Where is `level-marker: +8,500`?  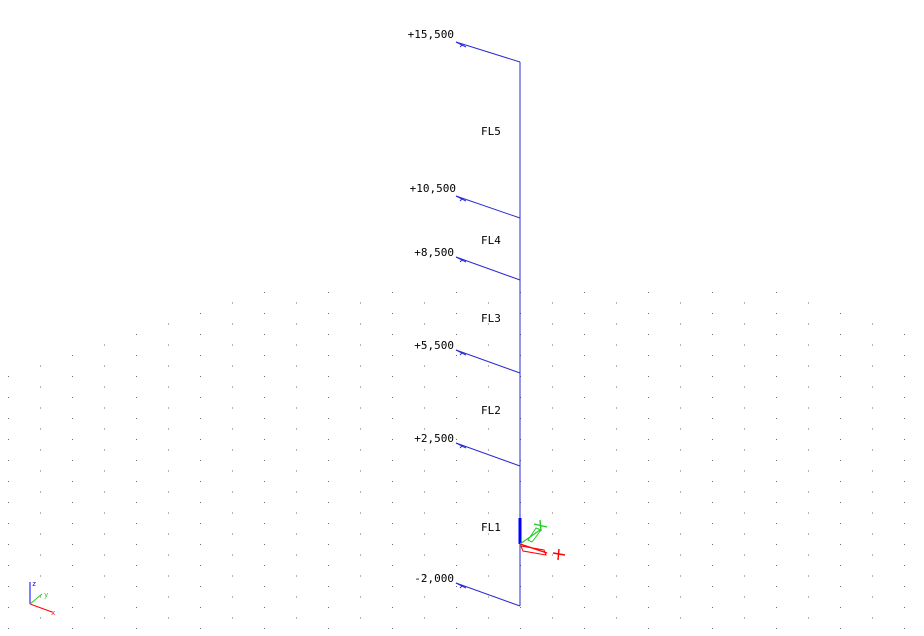 level-marker: +8,500 is located at coordinates (467, 263).